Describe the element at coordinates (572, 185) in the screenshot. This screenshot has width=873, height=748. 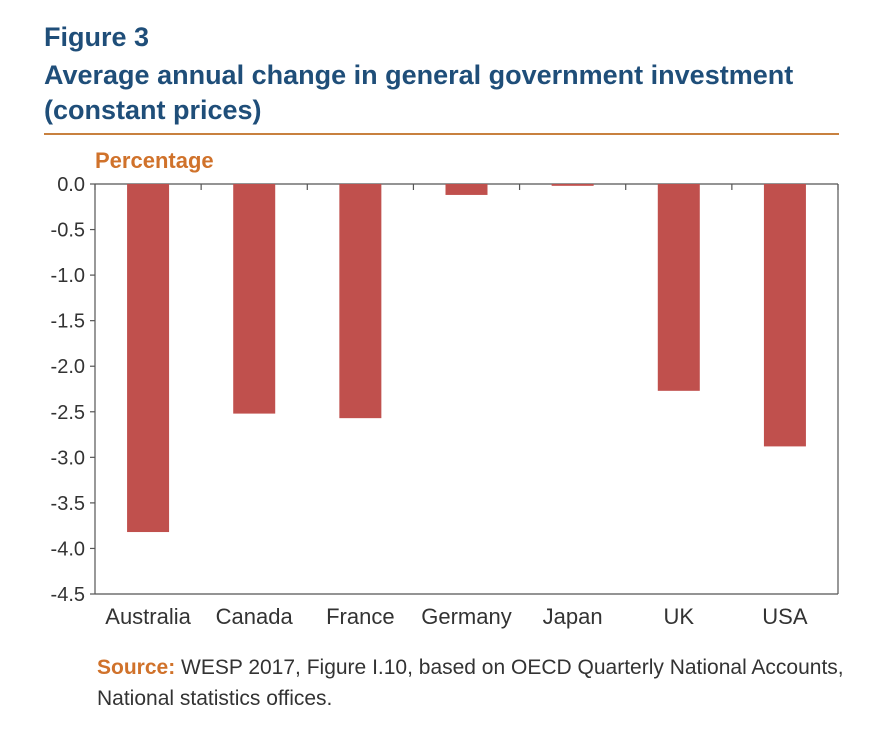
I see `bar-japan` at that location.